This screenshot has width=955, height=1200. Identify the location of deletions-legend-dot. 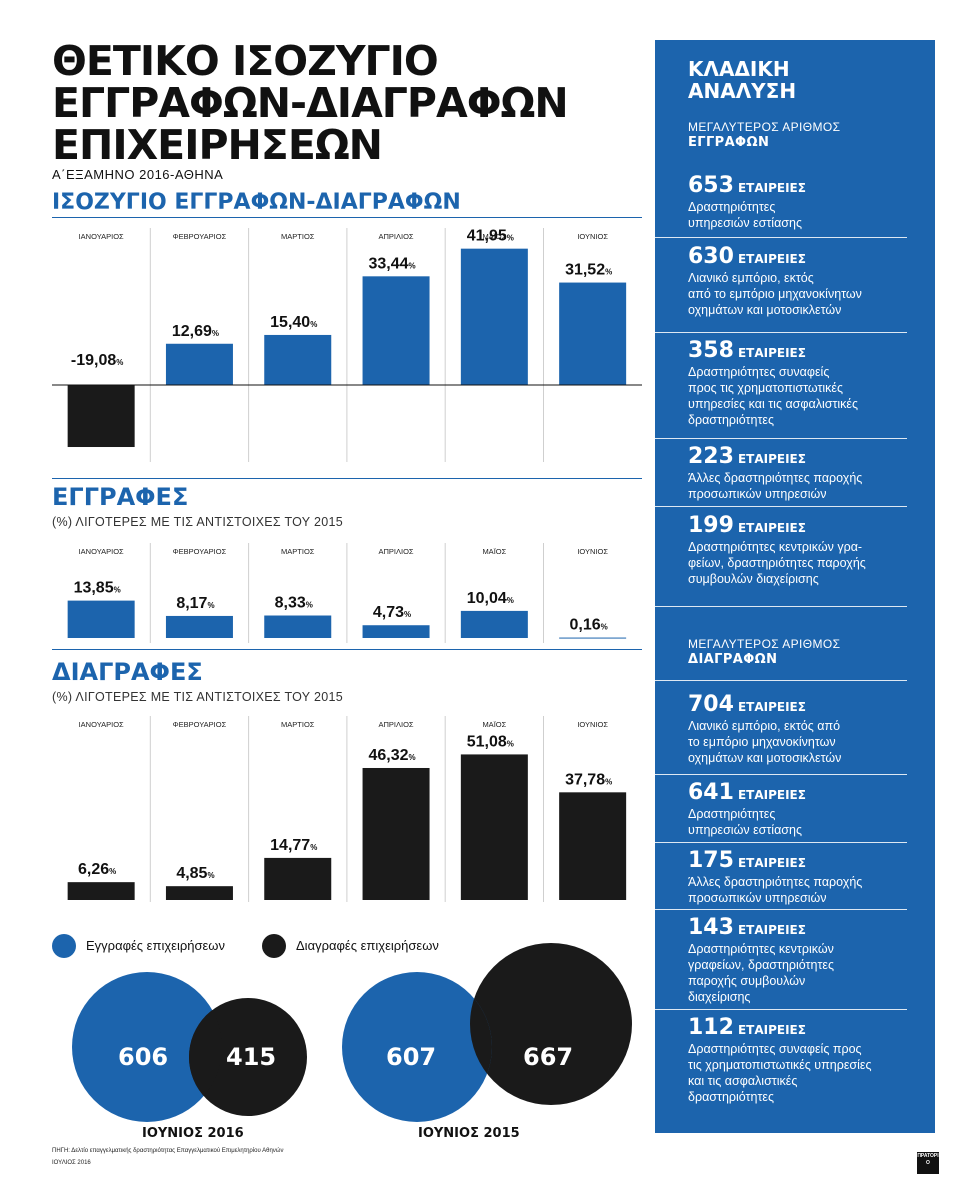
(274, 946).